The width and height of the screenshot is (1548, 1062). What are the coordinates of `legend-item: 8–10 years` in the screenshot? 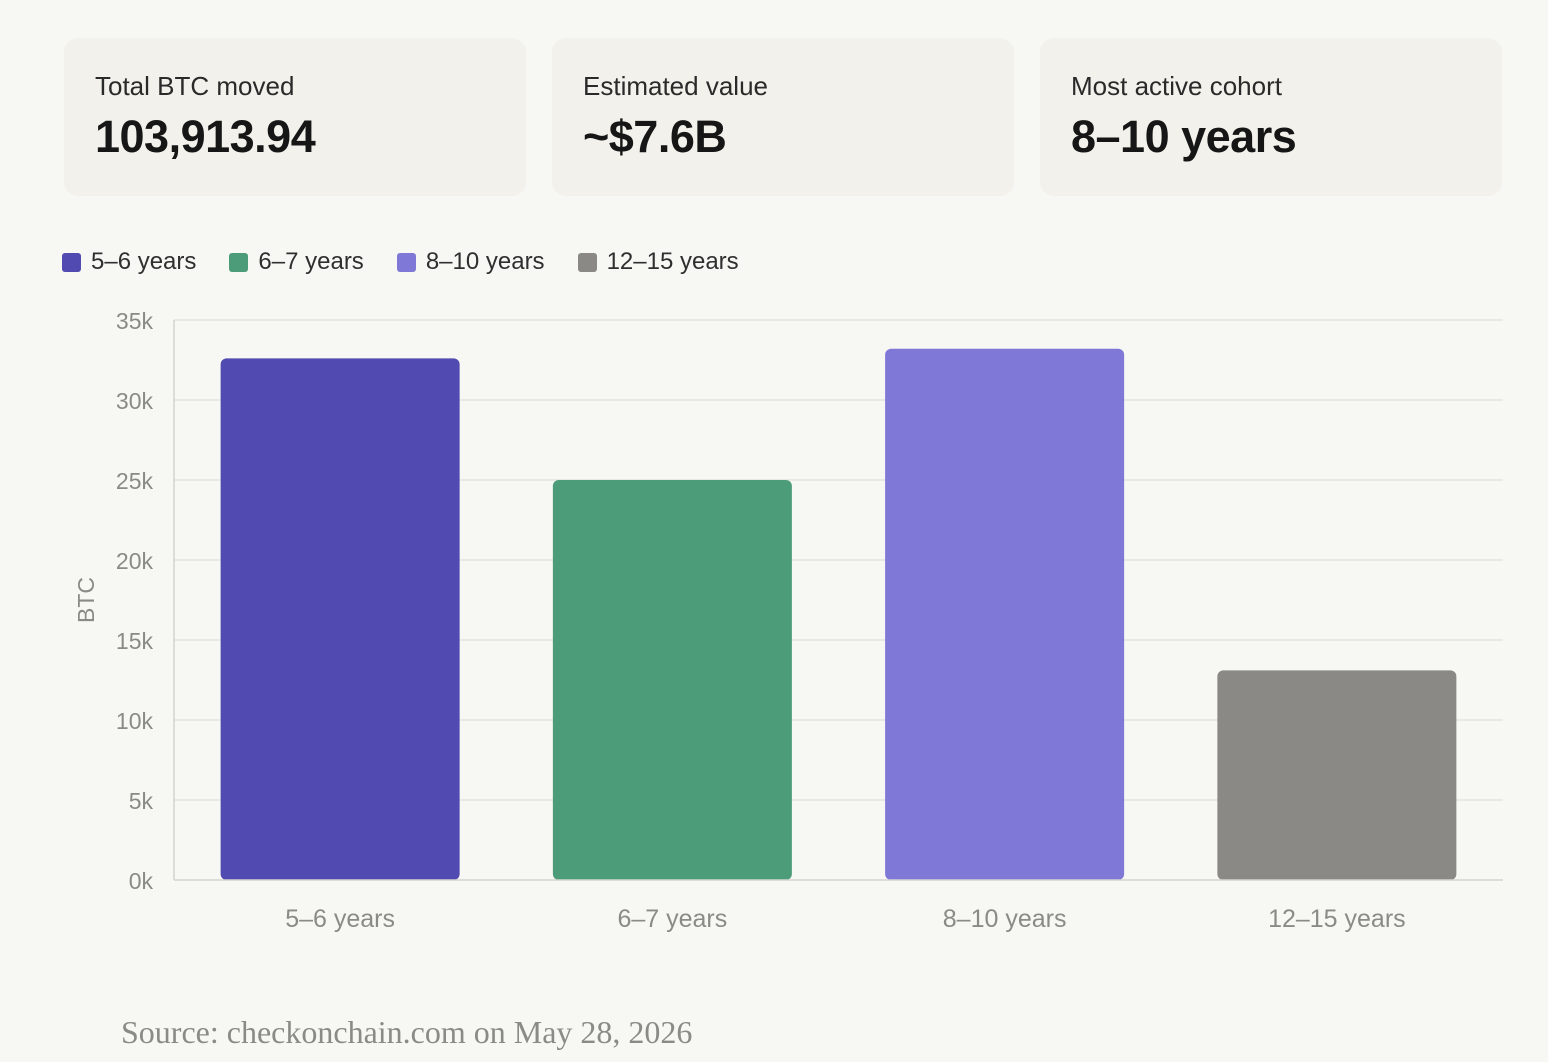 It's located at (470, 262).